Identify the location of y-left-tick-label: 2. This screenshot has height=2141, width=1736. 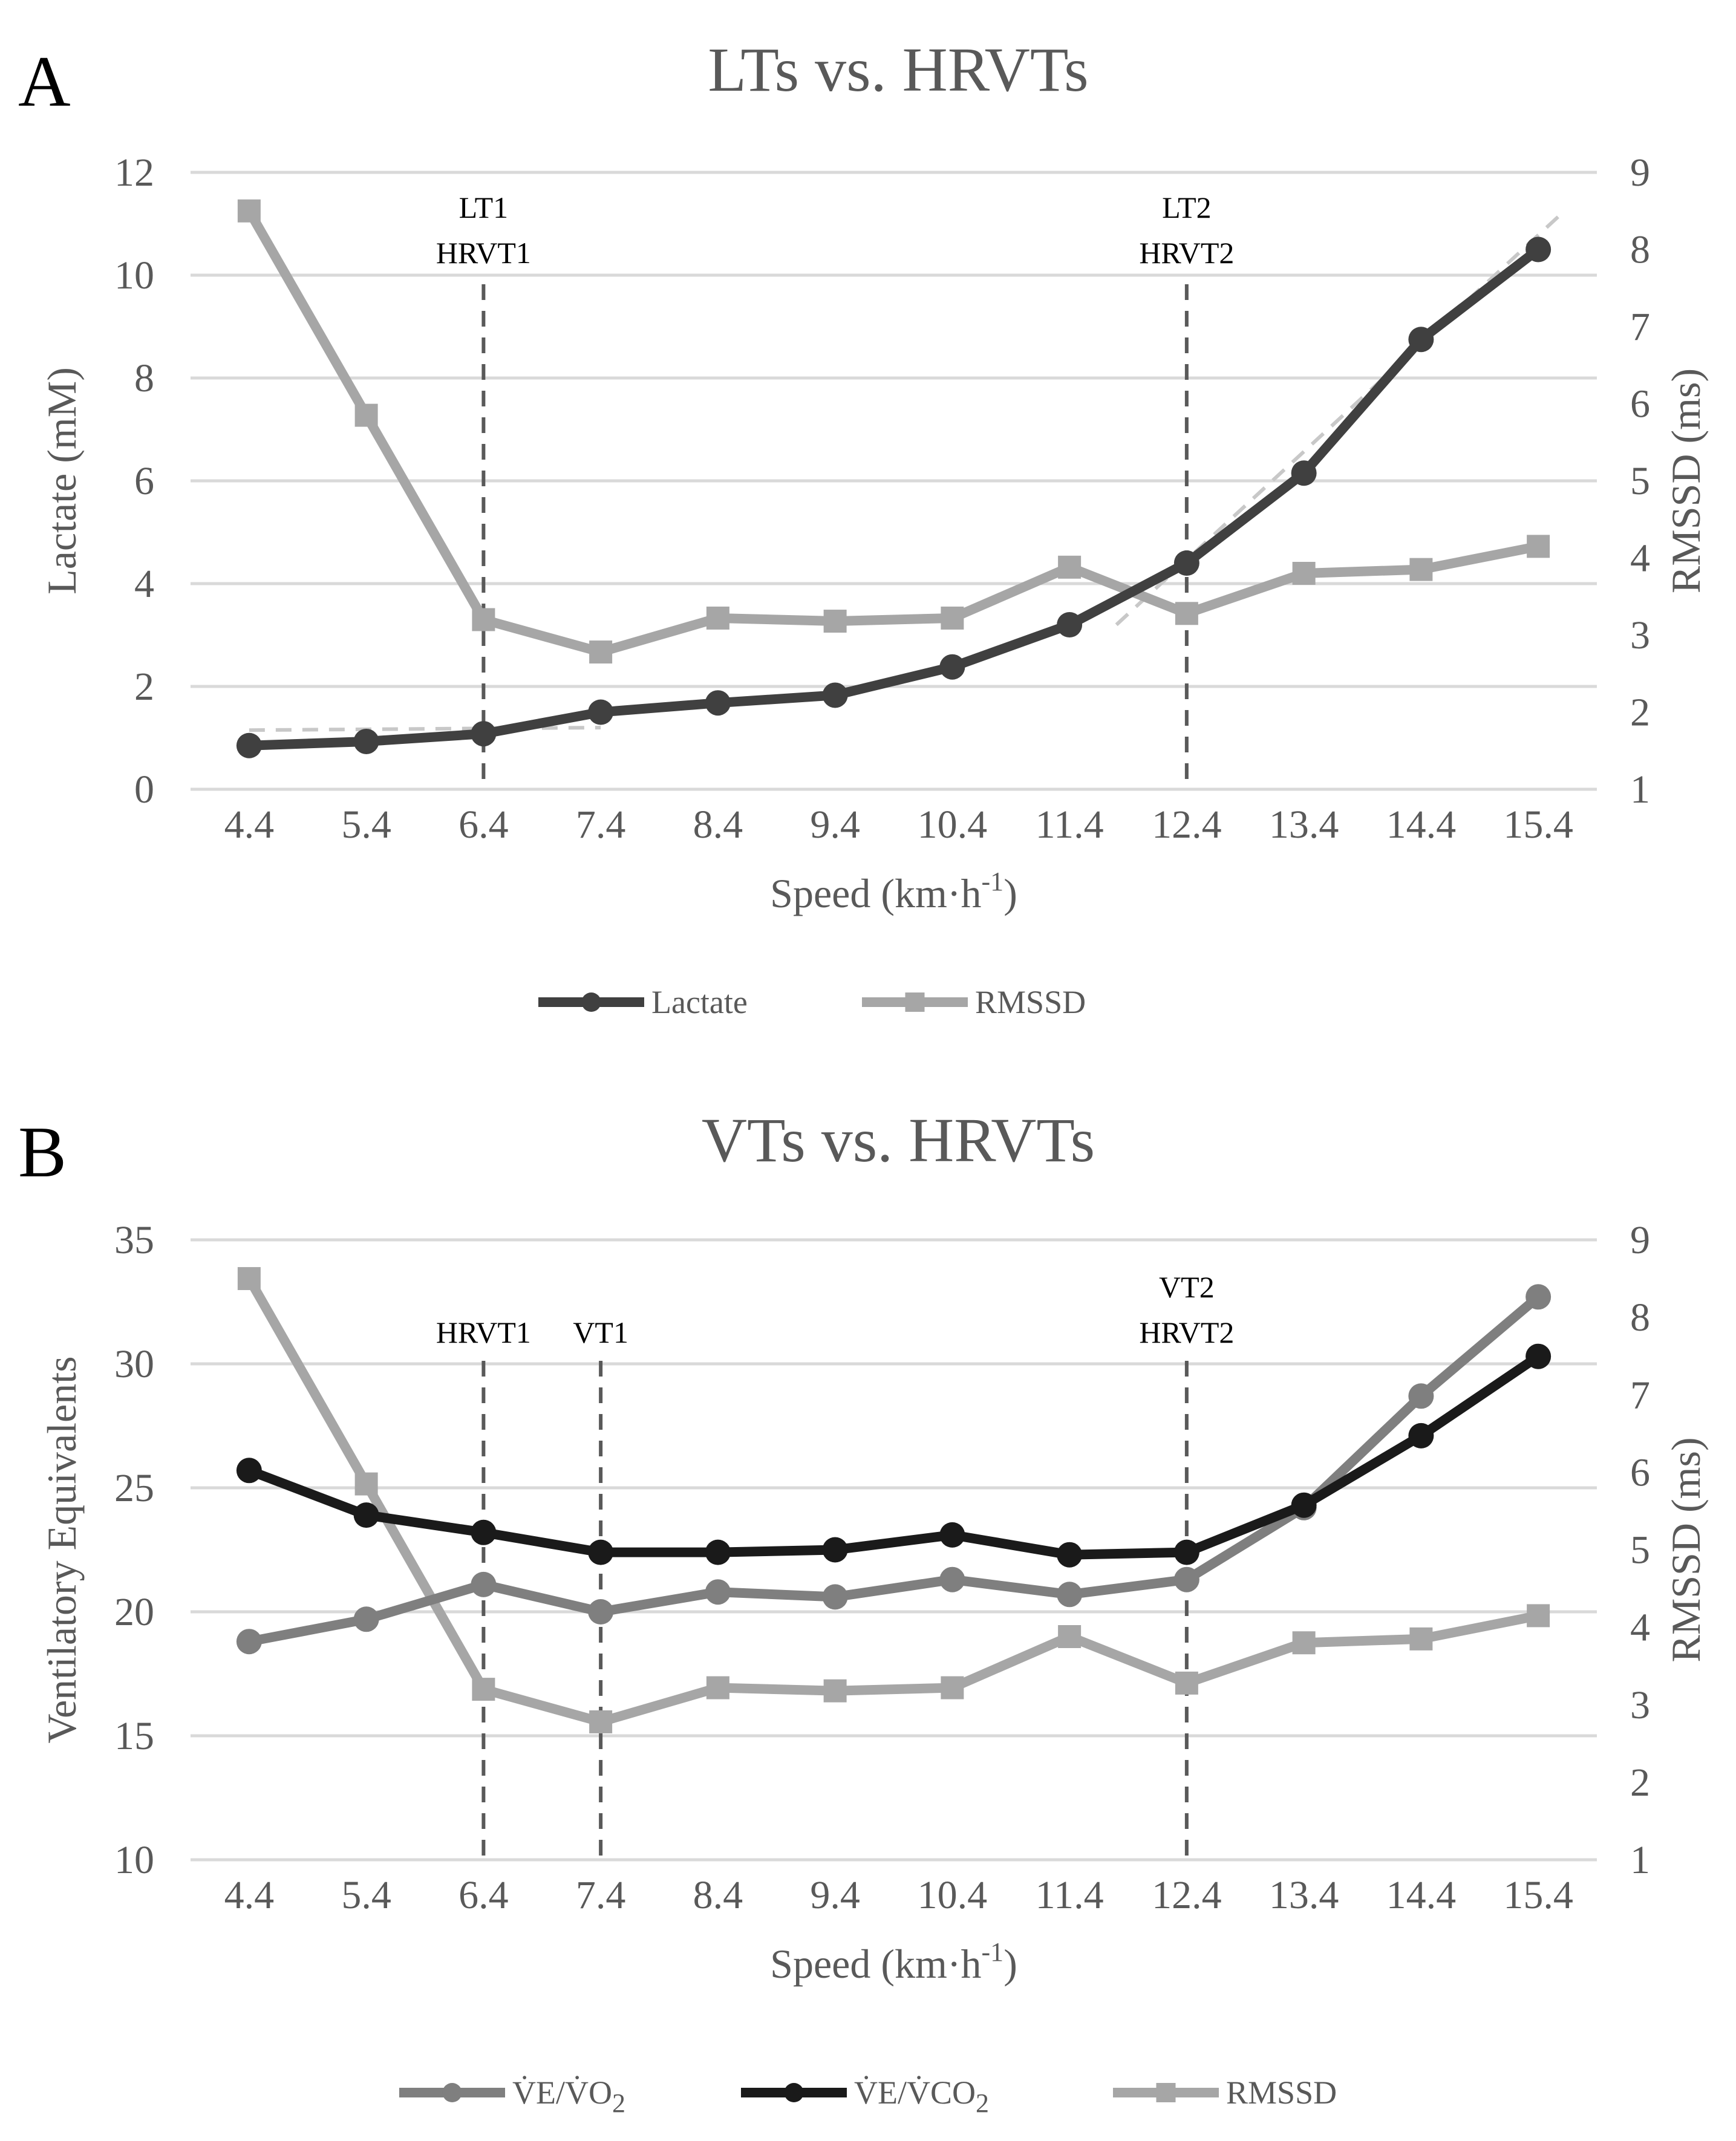
(144, 687).